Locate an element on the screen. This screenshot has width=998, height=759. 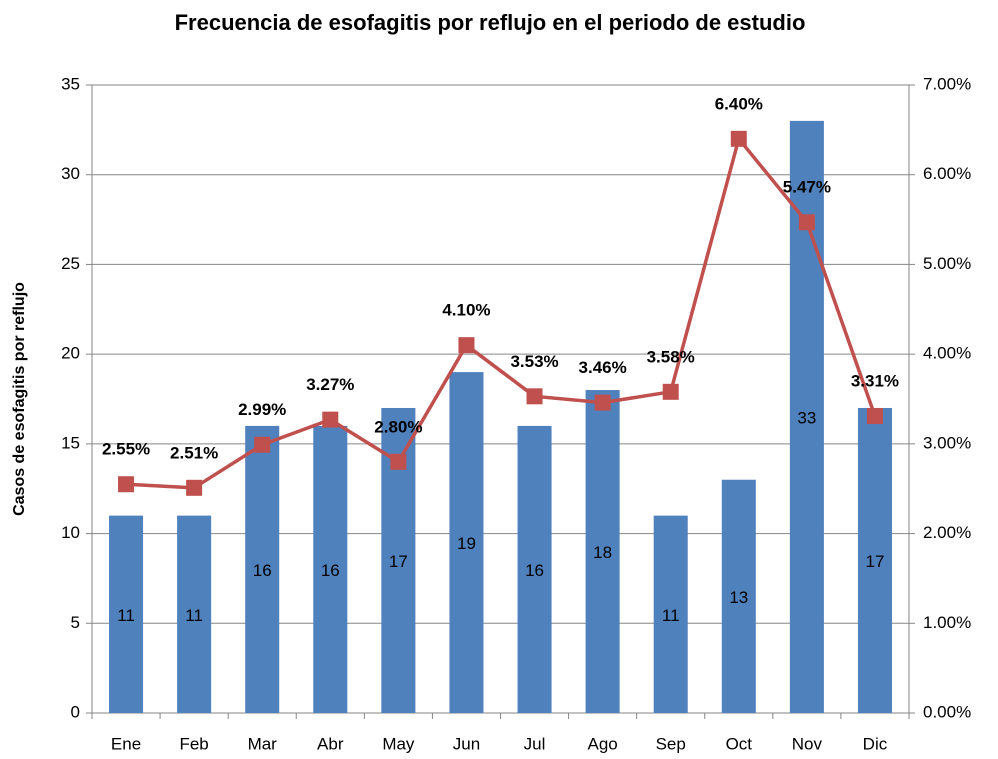
data-label: 6.40% is located at coordinates (739, 103).